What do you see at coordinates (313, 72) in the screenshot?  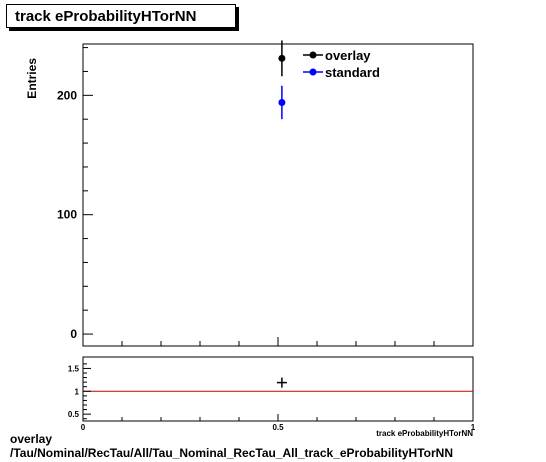 I see `legend-marker-standard` at bounding box center [313, 72].